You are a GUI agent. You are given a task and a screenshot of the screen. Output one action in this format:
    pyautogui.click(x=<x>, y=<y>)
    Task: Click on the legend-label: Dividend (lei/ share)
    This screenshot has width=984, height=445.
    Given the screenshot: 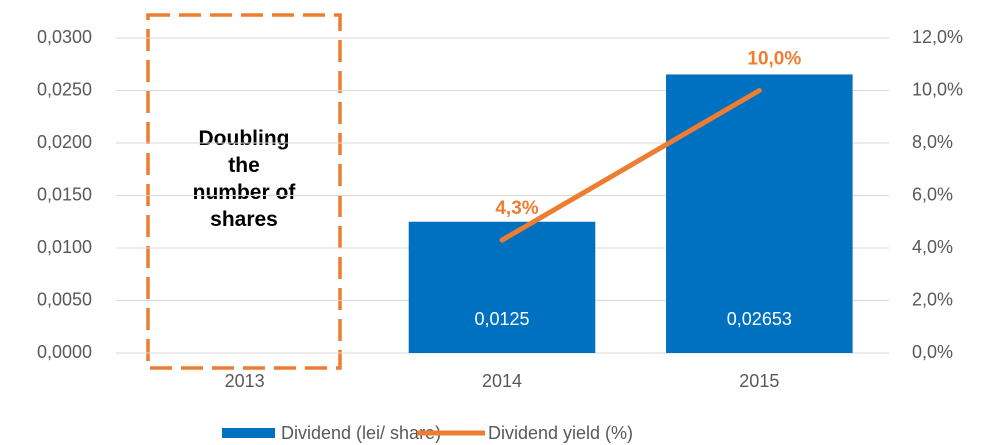 What is the action you would take?
    pyautogui.click(x=361, y=433)
    